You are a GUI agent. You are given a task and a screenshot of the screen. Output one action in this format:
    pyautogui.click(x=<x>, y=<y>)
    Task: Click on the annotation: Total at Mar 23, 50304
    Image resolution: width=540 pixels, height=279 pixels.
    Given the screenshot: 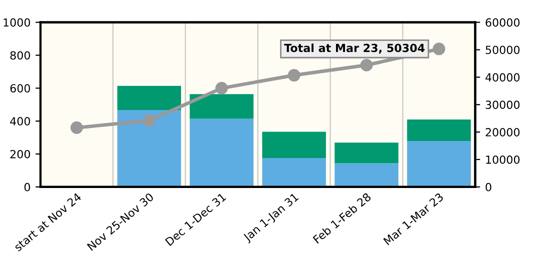 What is the action you would take?
    pyautogui.click(x=354, y=49)
    